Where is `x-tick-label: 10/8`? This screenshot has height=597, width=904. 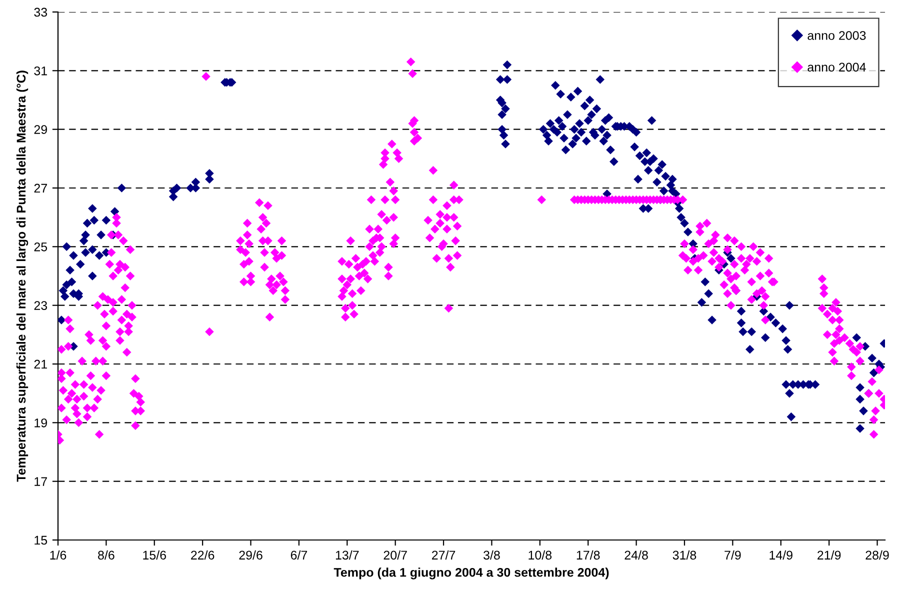
x-tick-label: 10/8 is located at coordinates (540, 555).